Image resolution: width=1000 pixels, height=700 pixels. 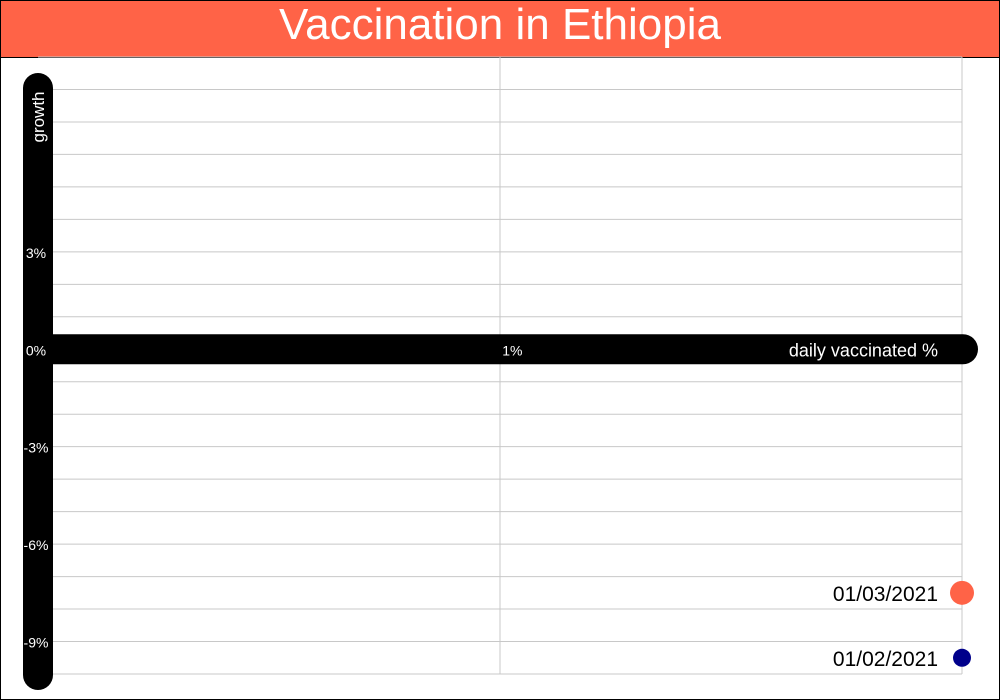 I want to click on x-tick-labels: 1%, so click(x=512, y=350).